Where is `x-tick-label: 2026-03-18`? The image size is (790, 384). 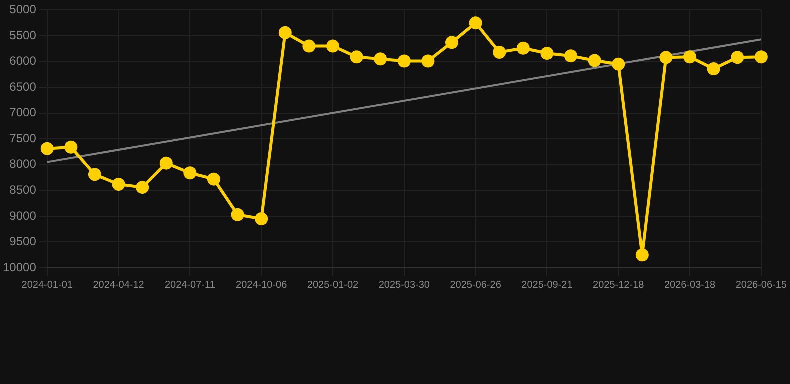
x-tick-label: 2026-03-18 is located at coordinates (690, 285).